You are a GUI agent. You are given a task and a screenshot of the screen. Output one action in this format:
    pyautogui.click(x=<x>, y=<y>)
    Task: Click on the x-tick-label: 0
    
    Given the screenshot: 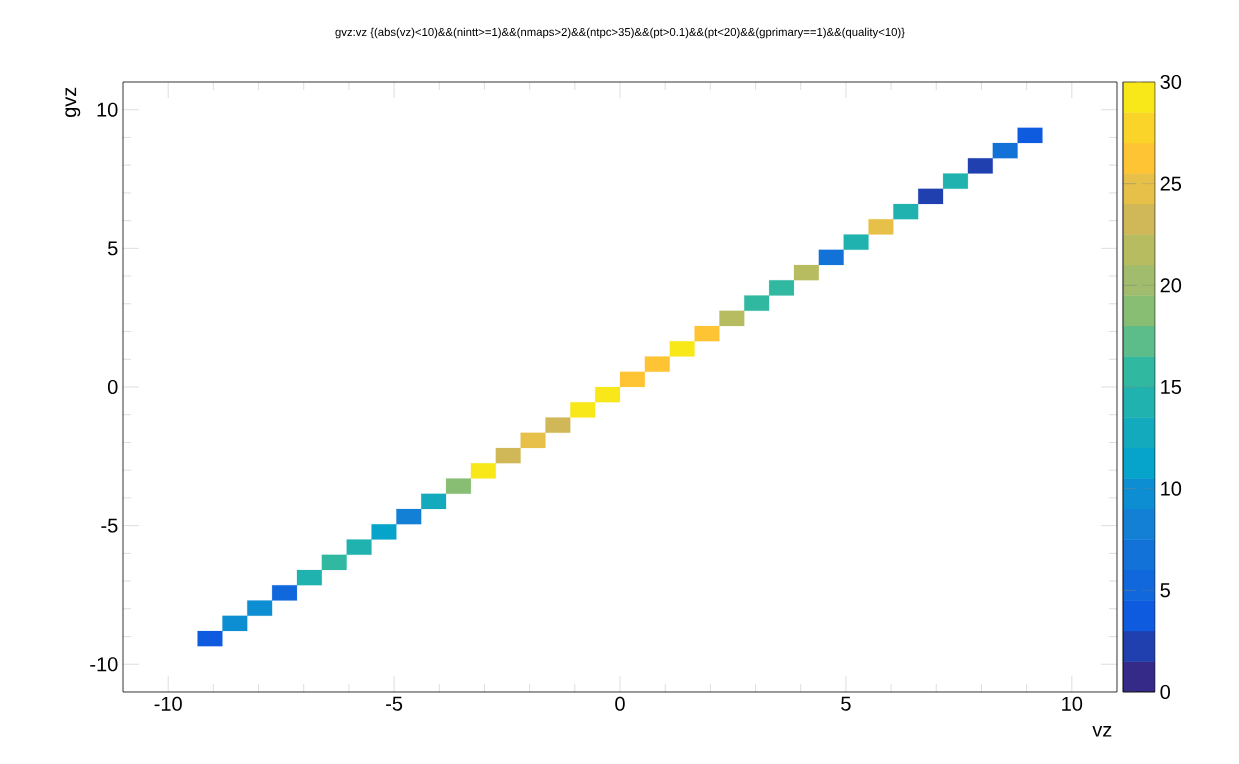 What is the action you would take?
    pyautogui.click(x=620, y=703)
    